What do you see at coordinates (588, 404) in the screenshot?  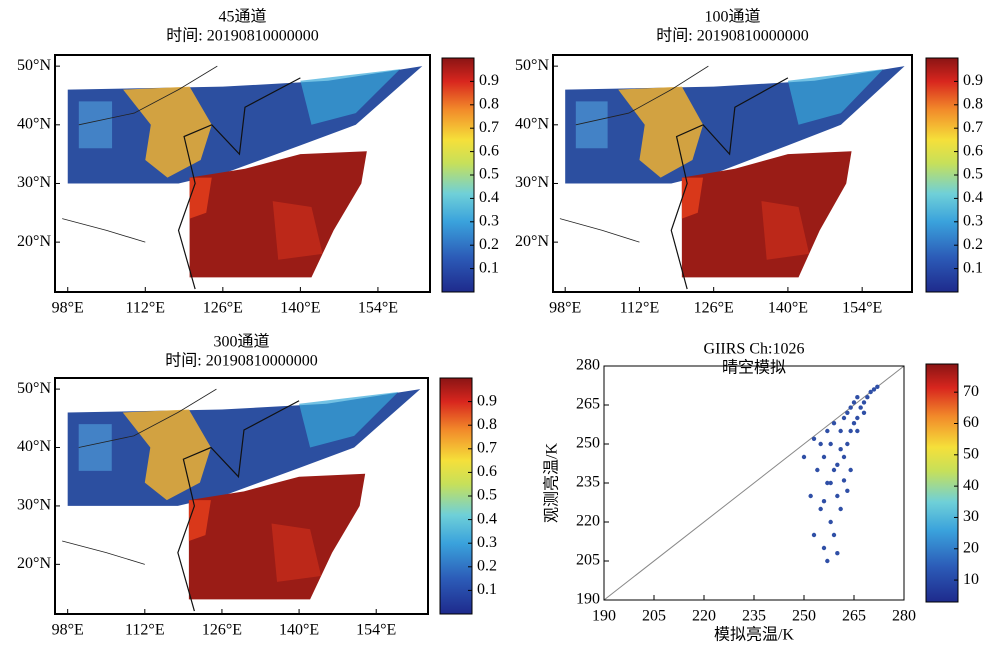 I see `y-tick-label: 265` at bounding box center [588, 404].